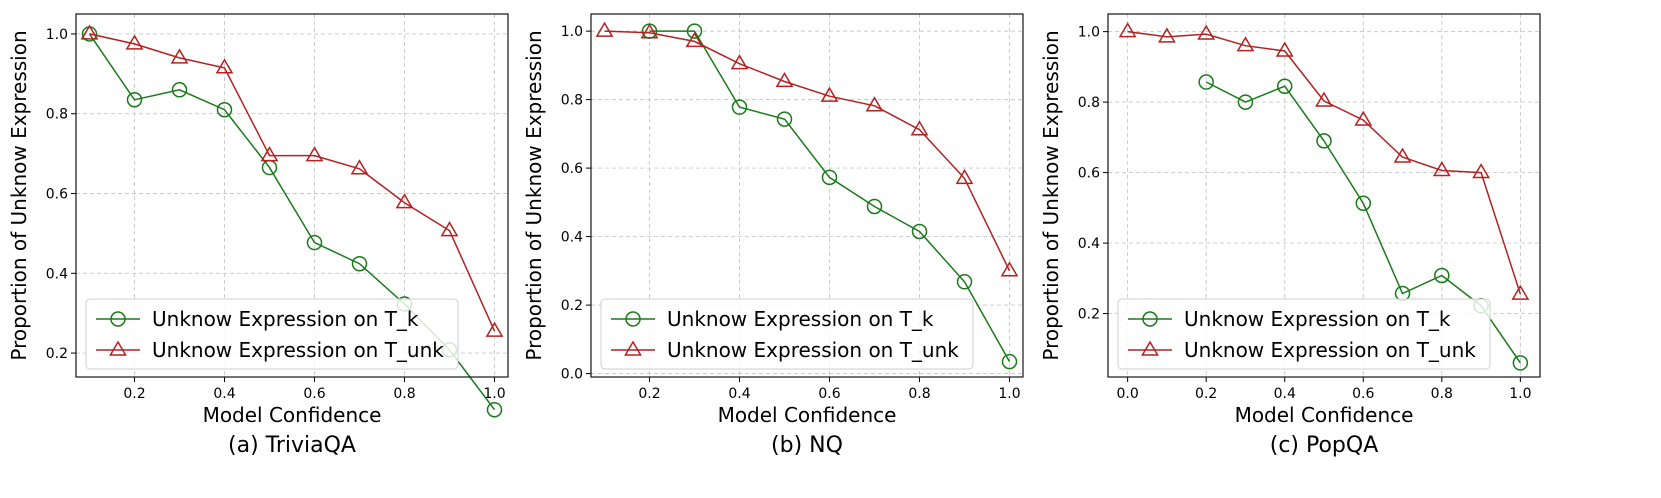 The height and width of the screenshot is (498, 1661). What do you see at coordinates (1324, 445) in the screenshot?
I see `chart-caption: (c) PopQA` at bounding box center [1324, 445].